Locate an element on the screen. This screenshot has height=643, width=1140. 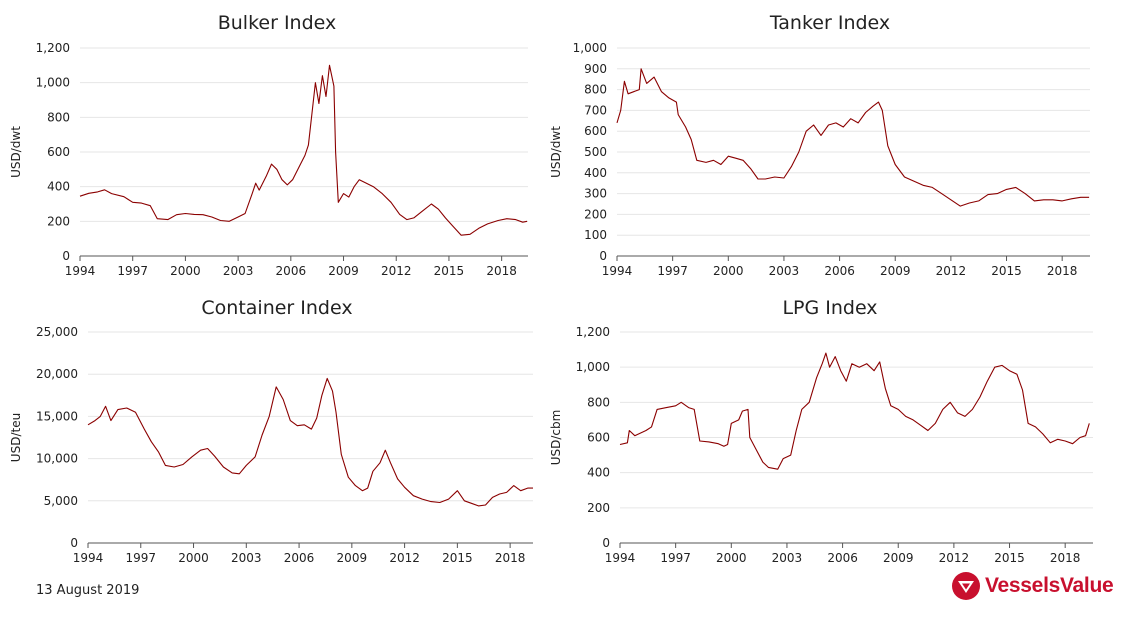
y-axis-label: USD/teu is located at coordinates (16, 437).